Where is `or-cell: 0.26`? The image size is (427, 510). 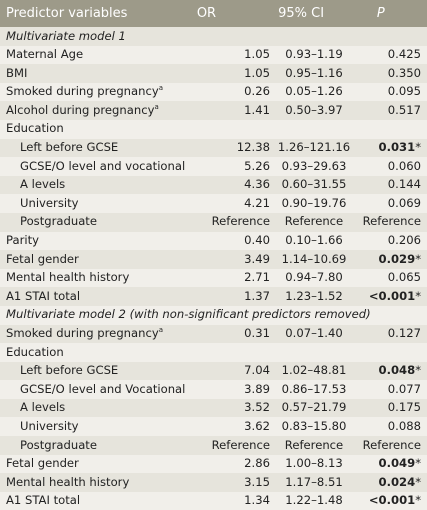
or-cell: 0.26 is located at coordinates (257, 91).